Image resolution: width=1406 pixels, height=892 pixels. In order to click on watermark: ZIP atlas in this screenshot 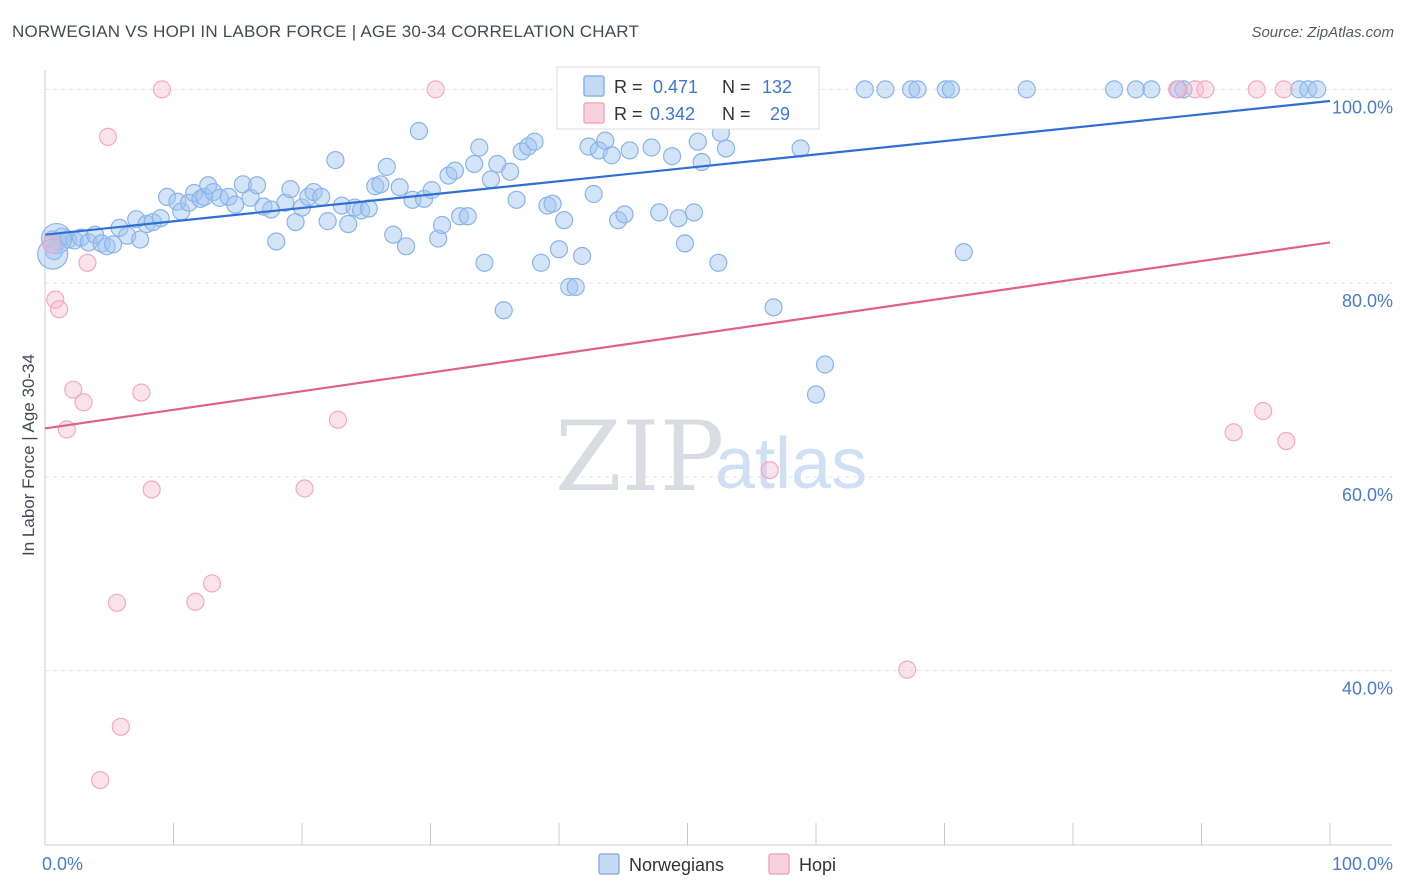, I will do `click(711, 457)`.